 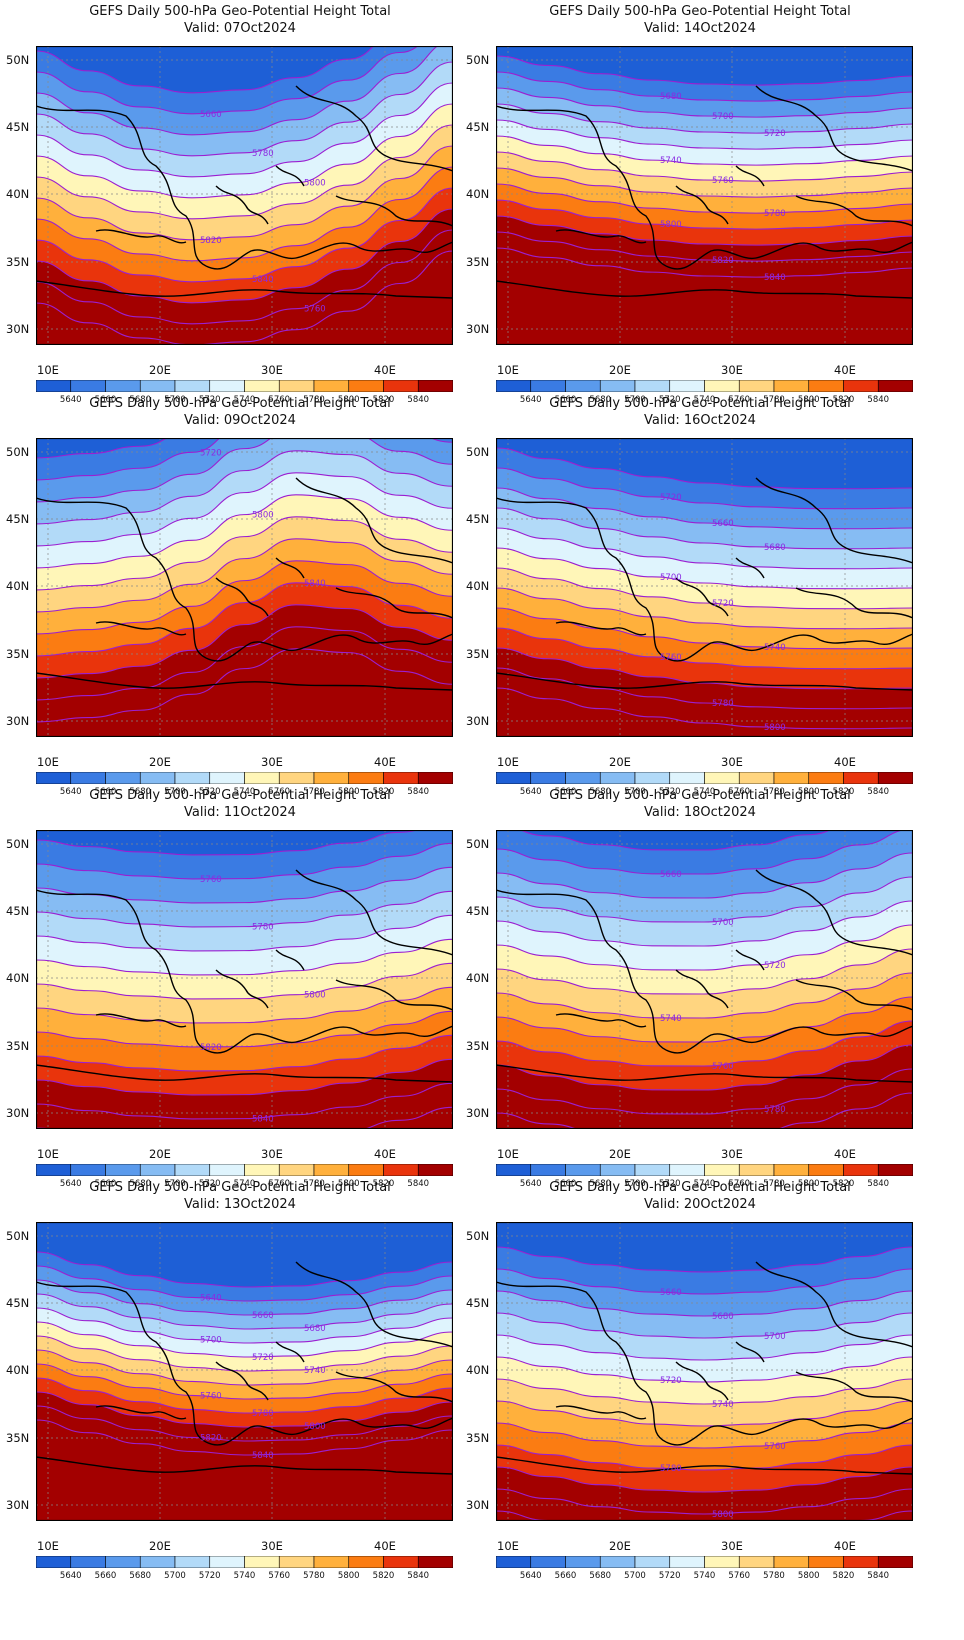 I want to click on lon-tick-label: 10E, so click(x=48, y=370).